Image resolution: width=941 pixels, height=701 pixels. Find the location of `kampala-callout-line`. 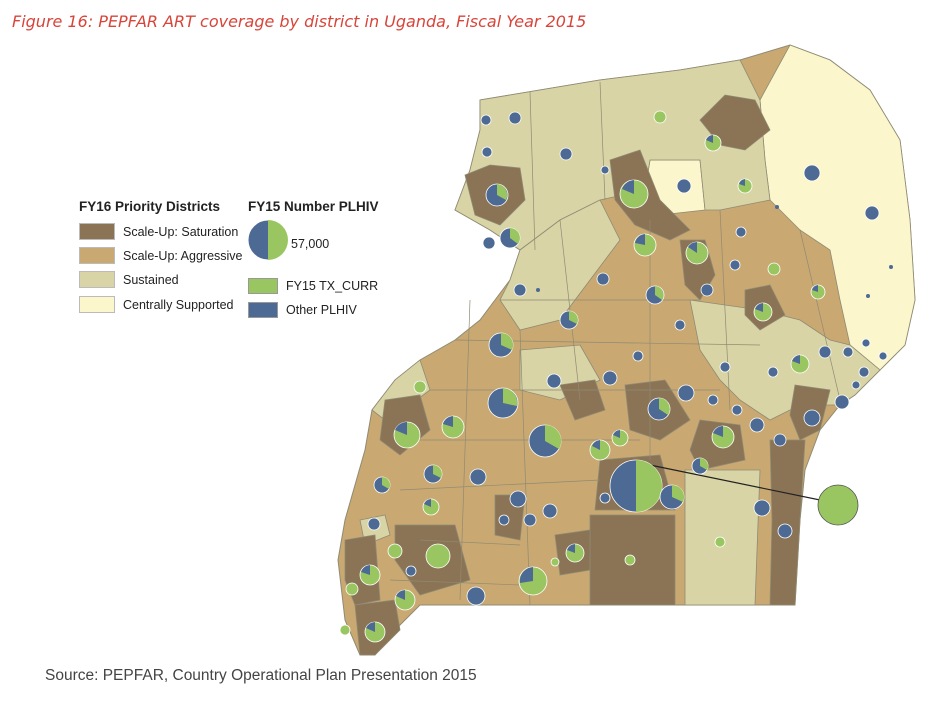

kampala-callout-line is located at coordinates (735, 482).